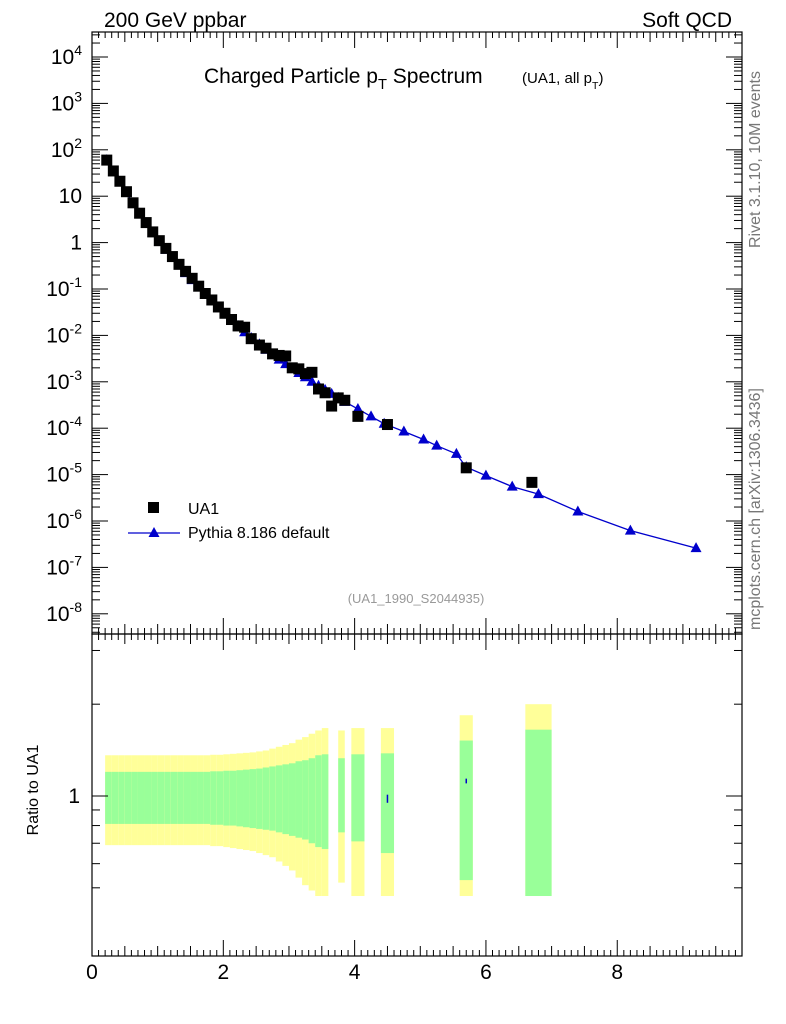  Describe the element at coordinates (355, 972) in the screenshot. I see `x-tick-label: 4` at that location.